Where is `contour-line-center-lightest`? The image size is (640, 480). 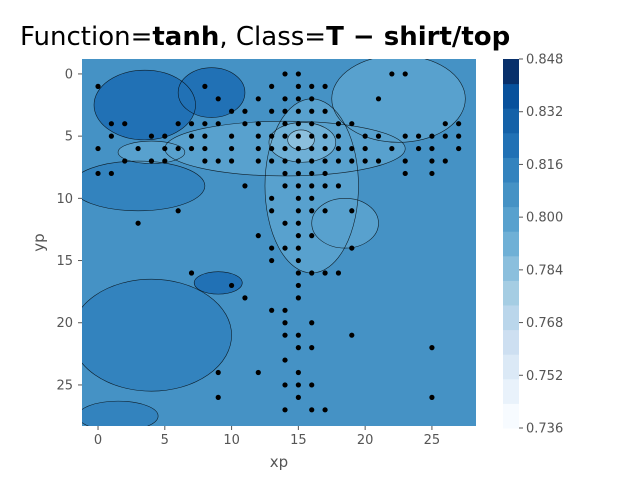 contour-line-center-lightest is located at coordinates (301, 140).